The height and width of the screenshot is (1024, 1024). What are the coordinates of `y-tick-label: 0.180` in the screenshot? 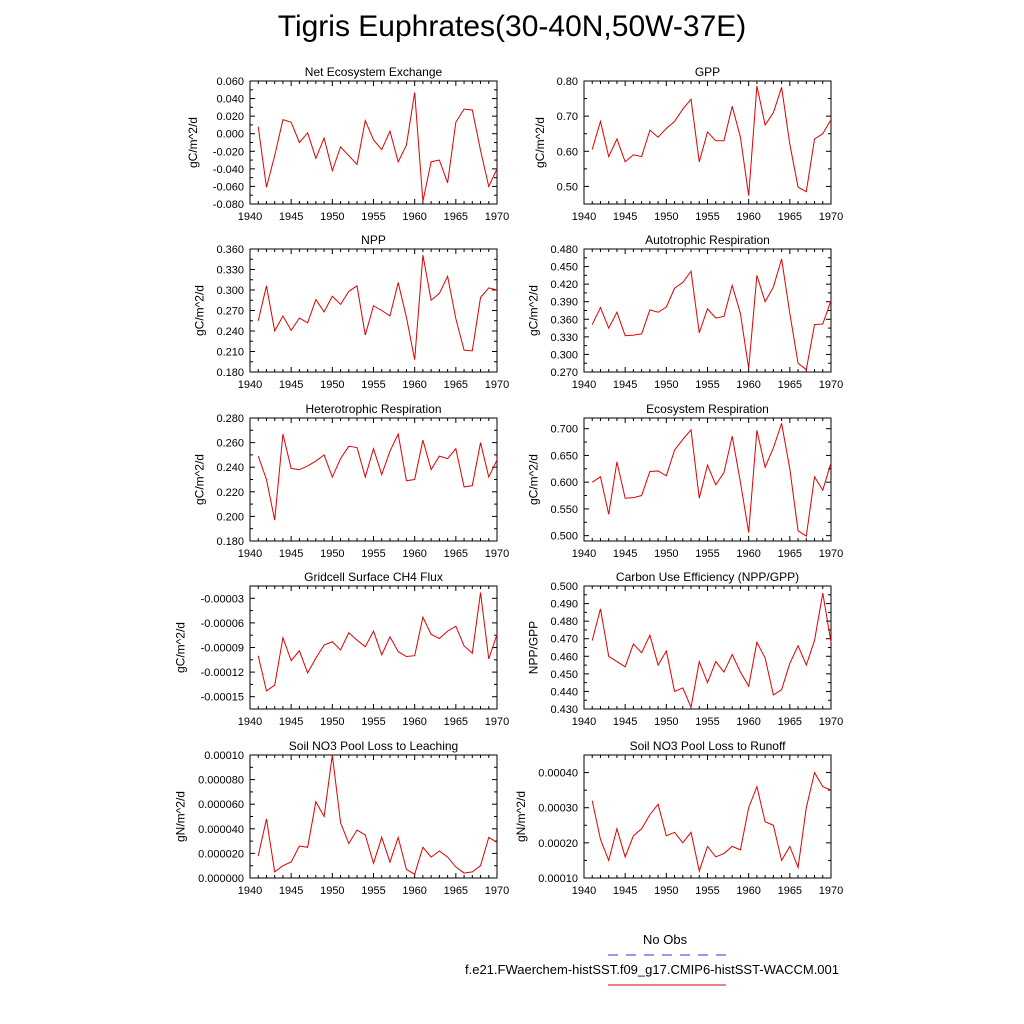 It's located at (230, 542).